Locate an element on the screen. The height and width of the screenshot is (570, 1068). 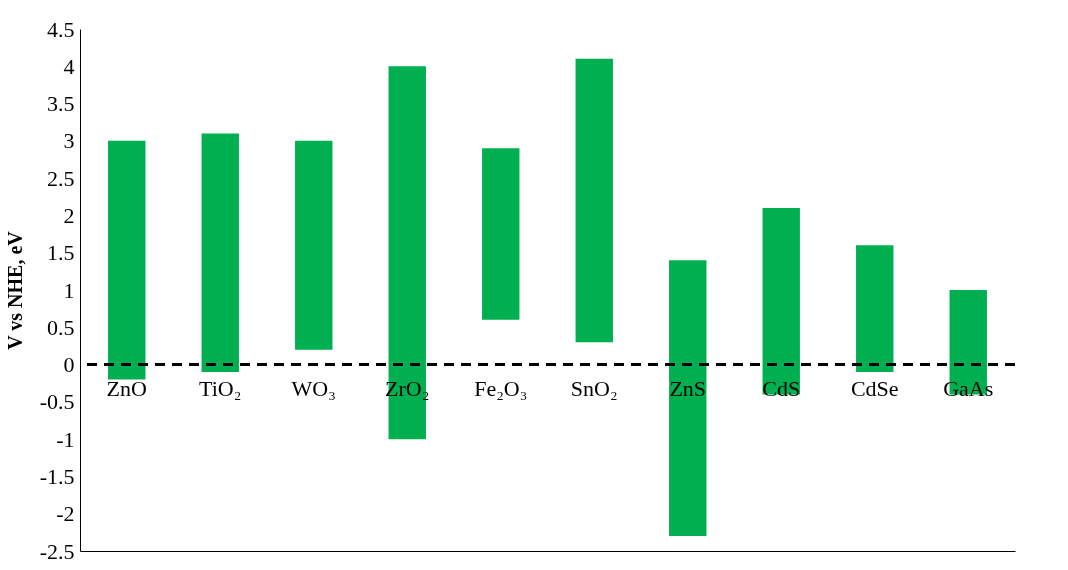
y-tick-label: 4 is located at coordinates (69, 66).